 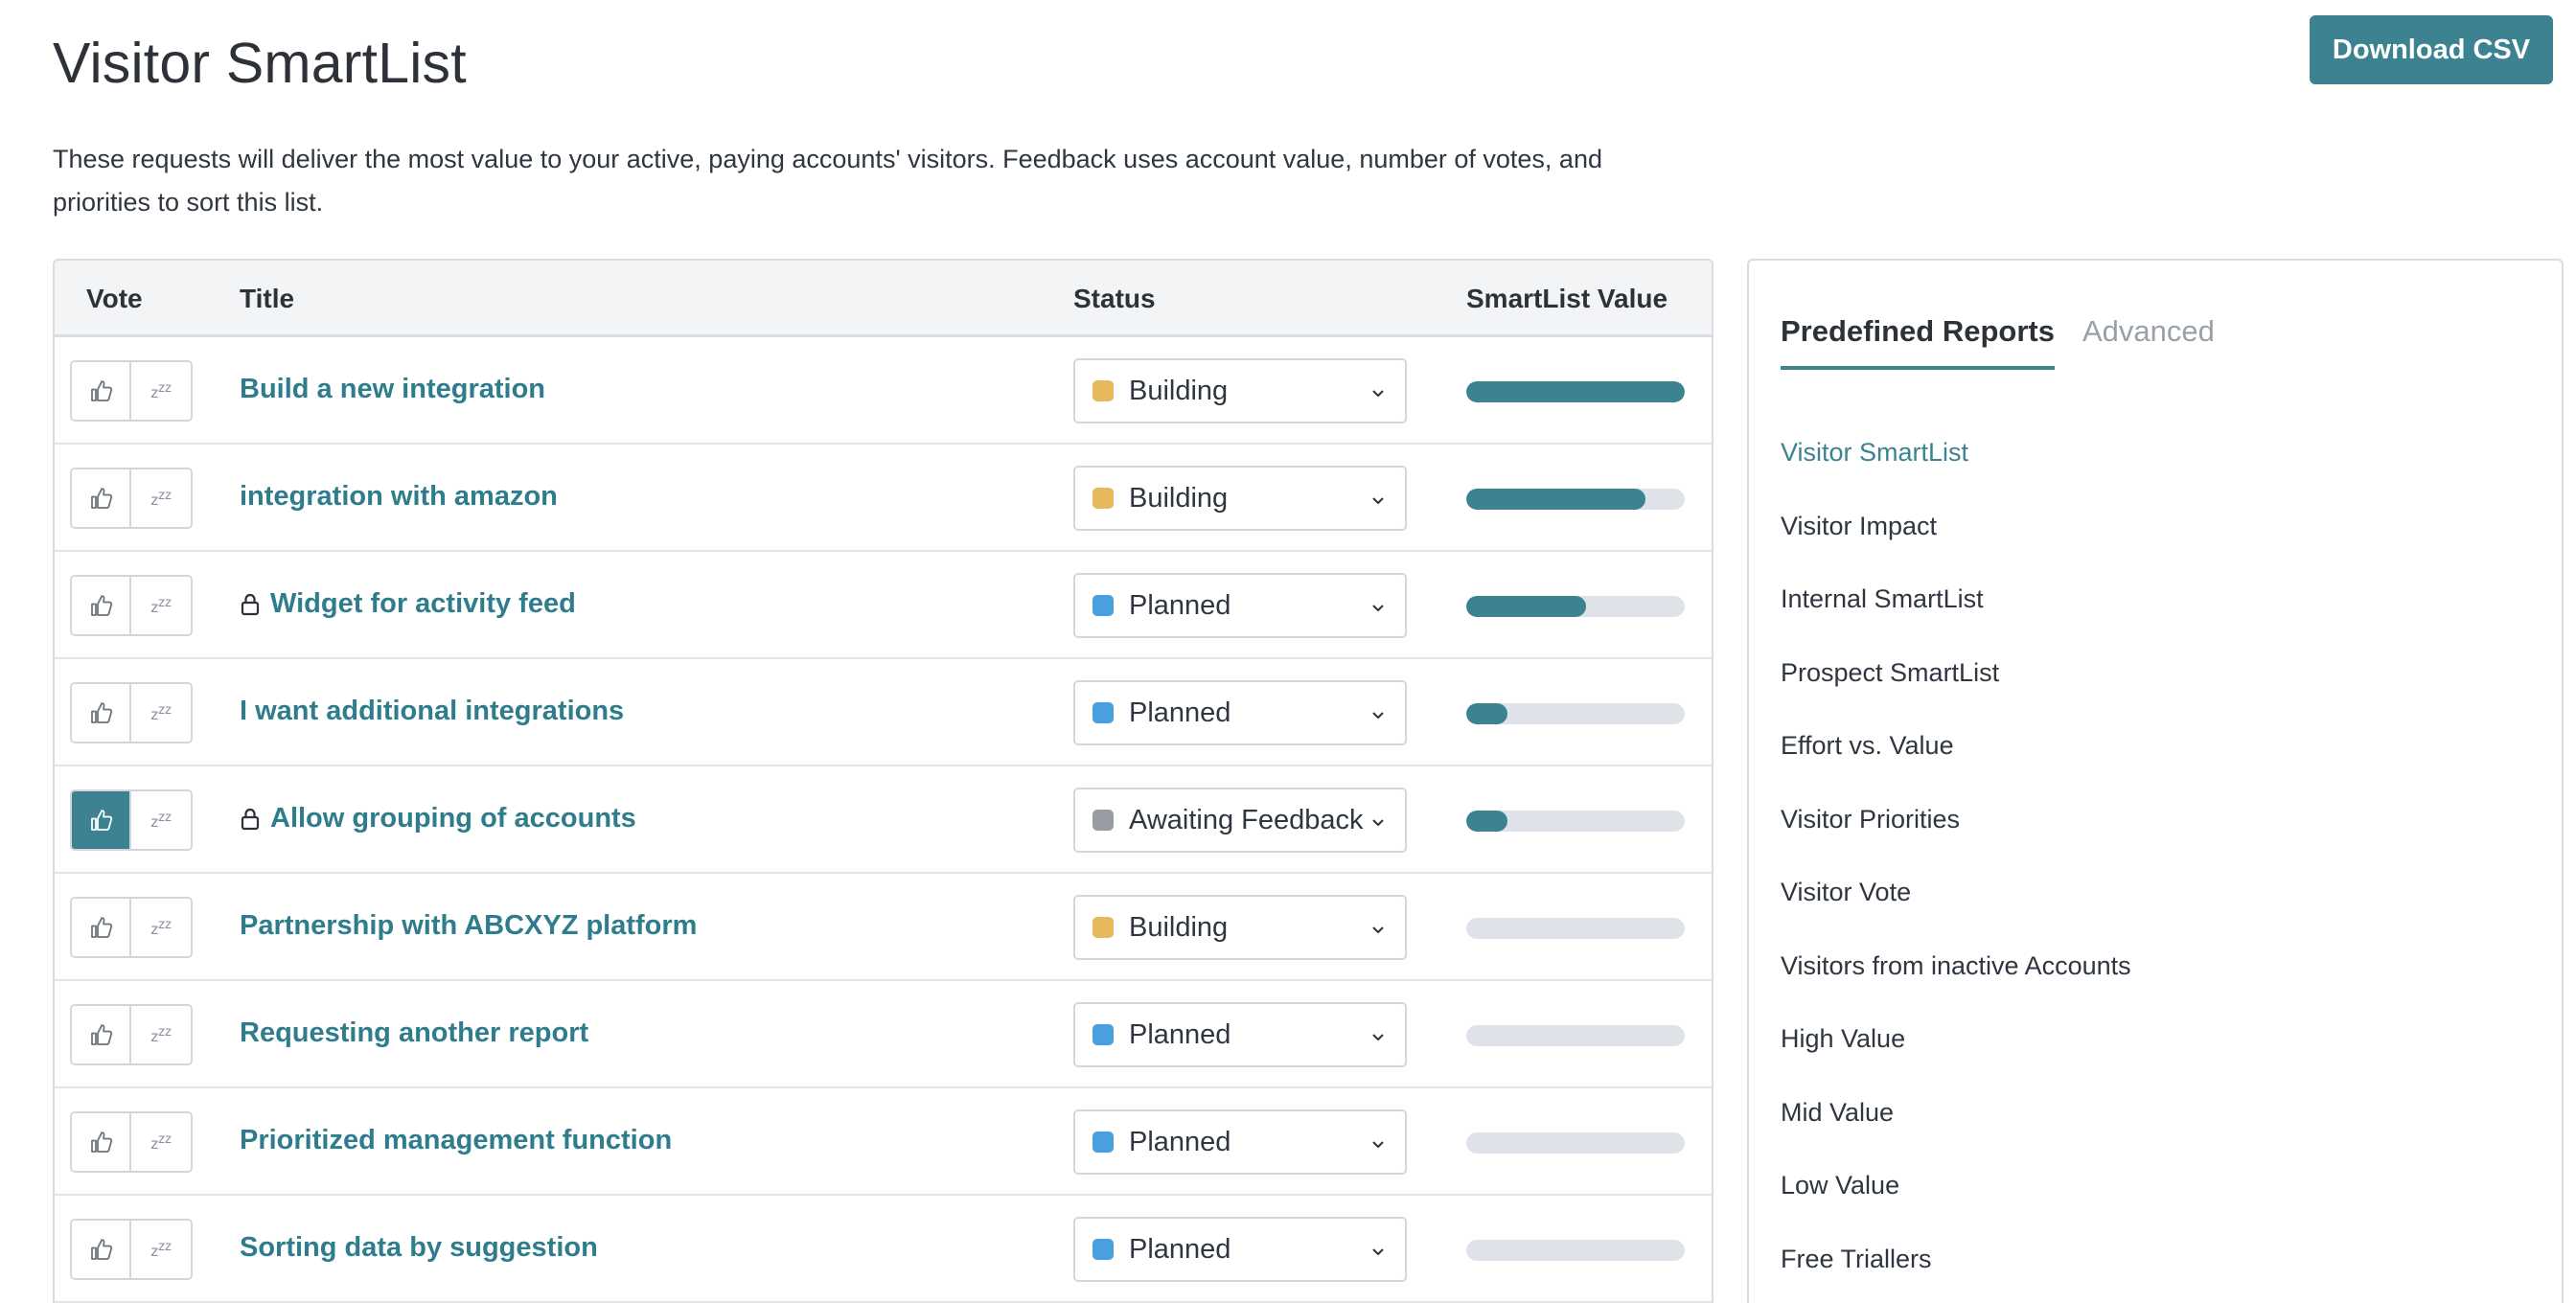 I want to click on report-link: Visitor Impact, so click(x=1859, y=525).